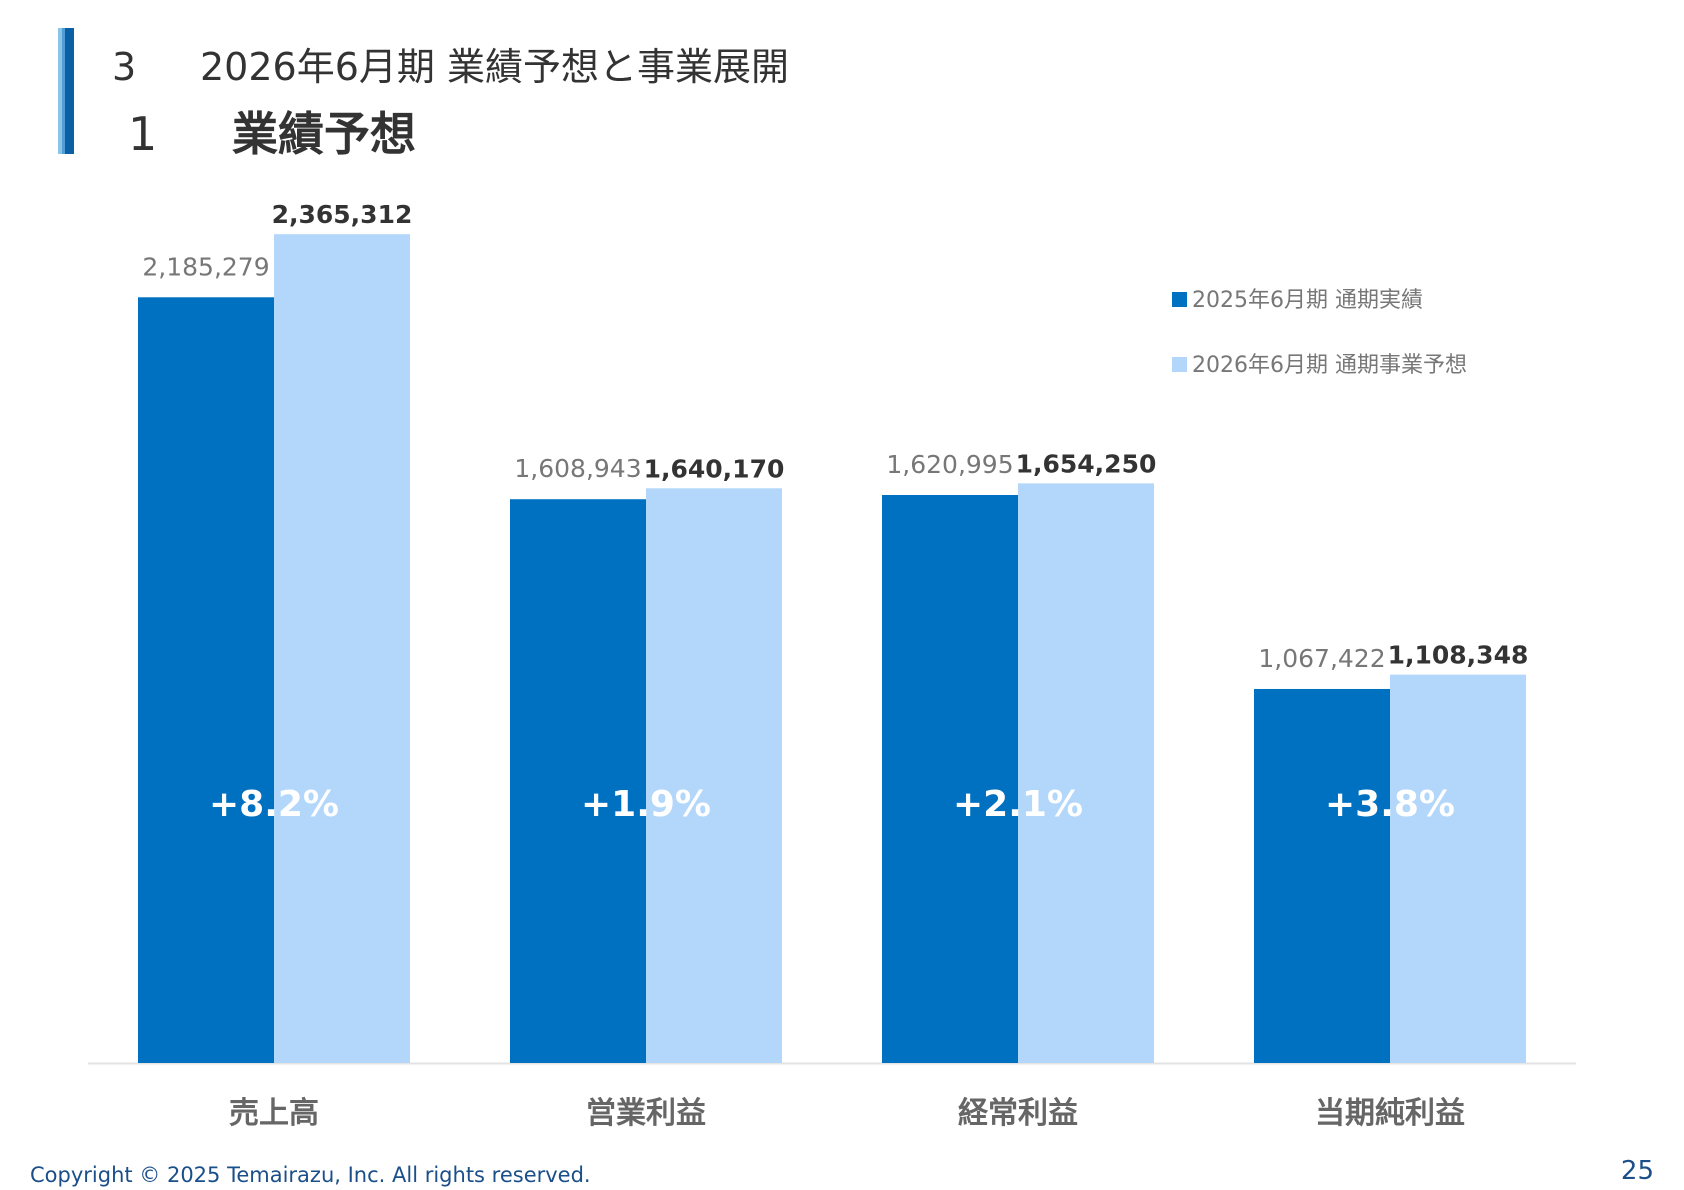  Describe the element at coordinates (1321, 658) in the screenshot. I see `data-label-actual: 1,067,422` at that location.